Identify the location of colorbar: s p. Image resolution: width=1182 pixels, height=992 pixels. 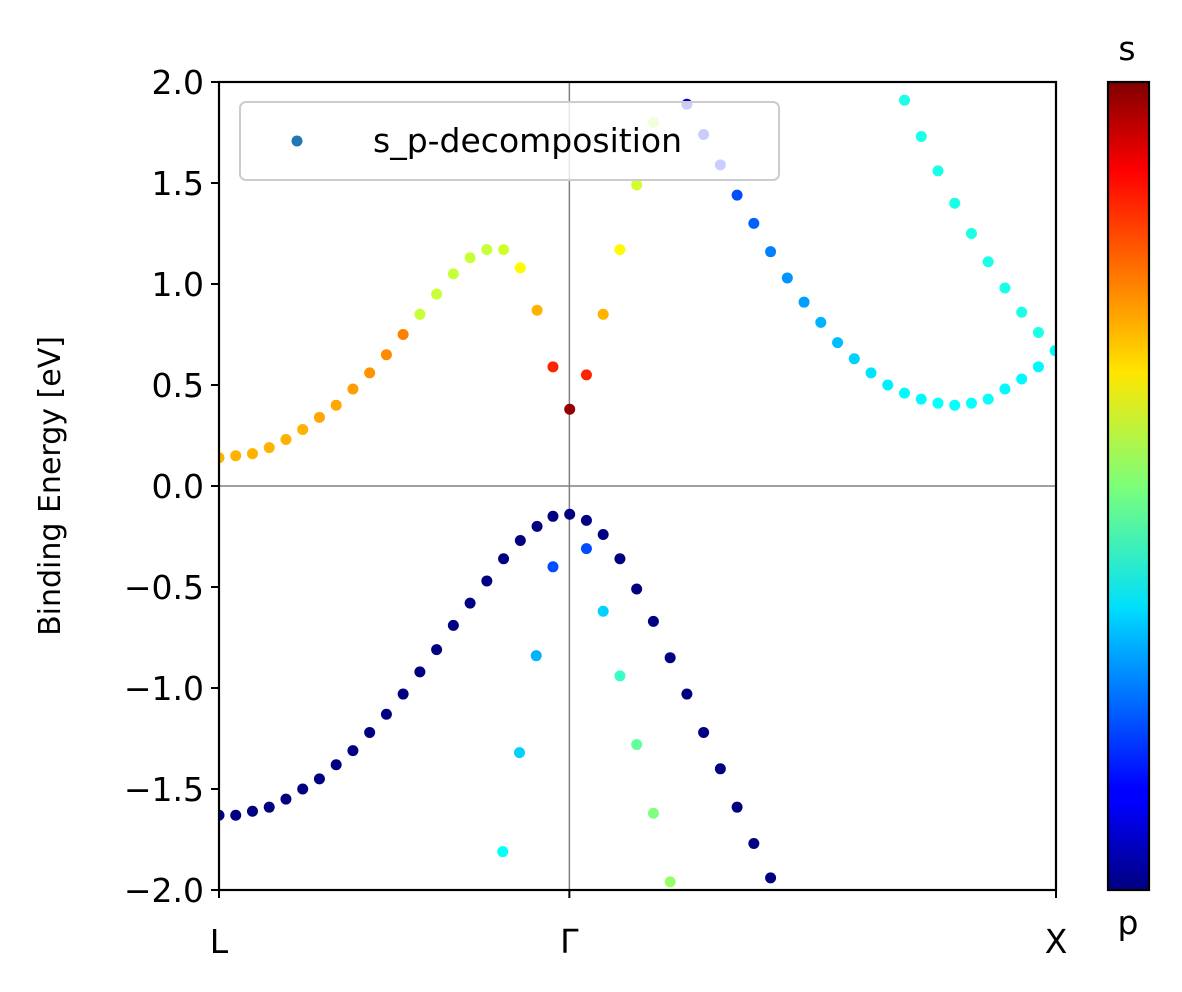
(1128, 485).